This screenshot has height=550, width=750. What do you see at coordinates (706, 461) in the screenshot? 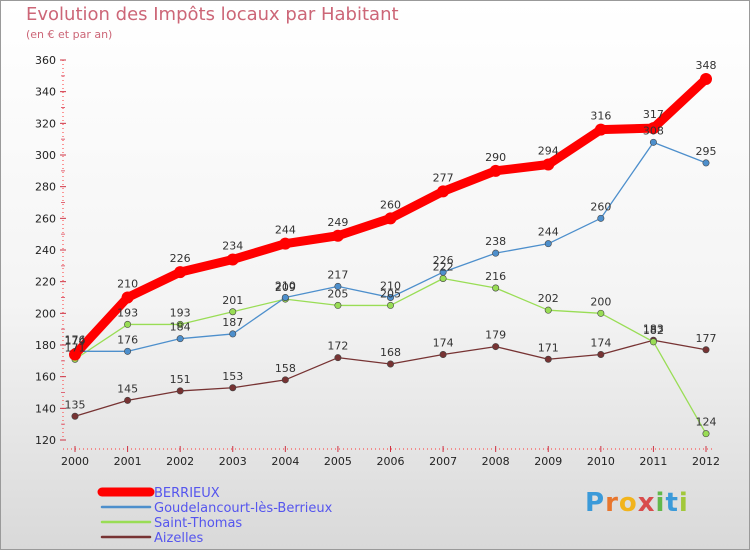
I see `x-tick-label: 2012` at bounding box center [706, 461].